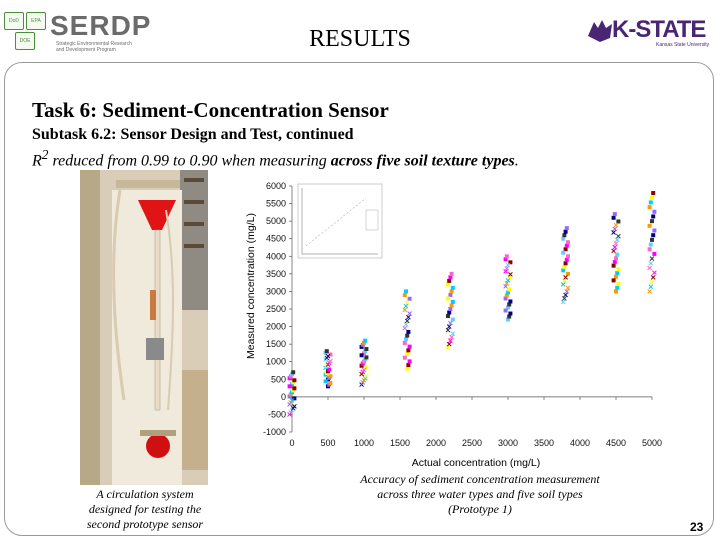  I want to click on dod-badge: DoD, so click(14, 21).